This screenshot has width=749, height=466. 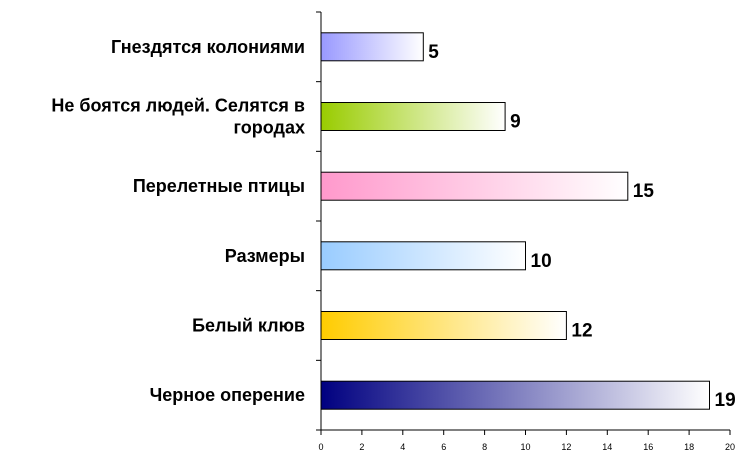 What do you see at coordinates (725, 400) in the screenshot?
I see `value-label-5: 19` at bounding box center [725, 400].